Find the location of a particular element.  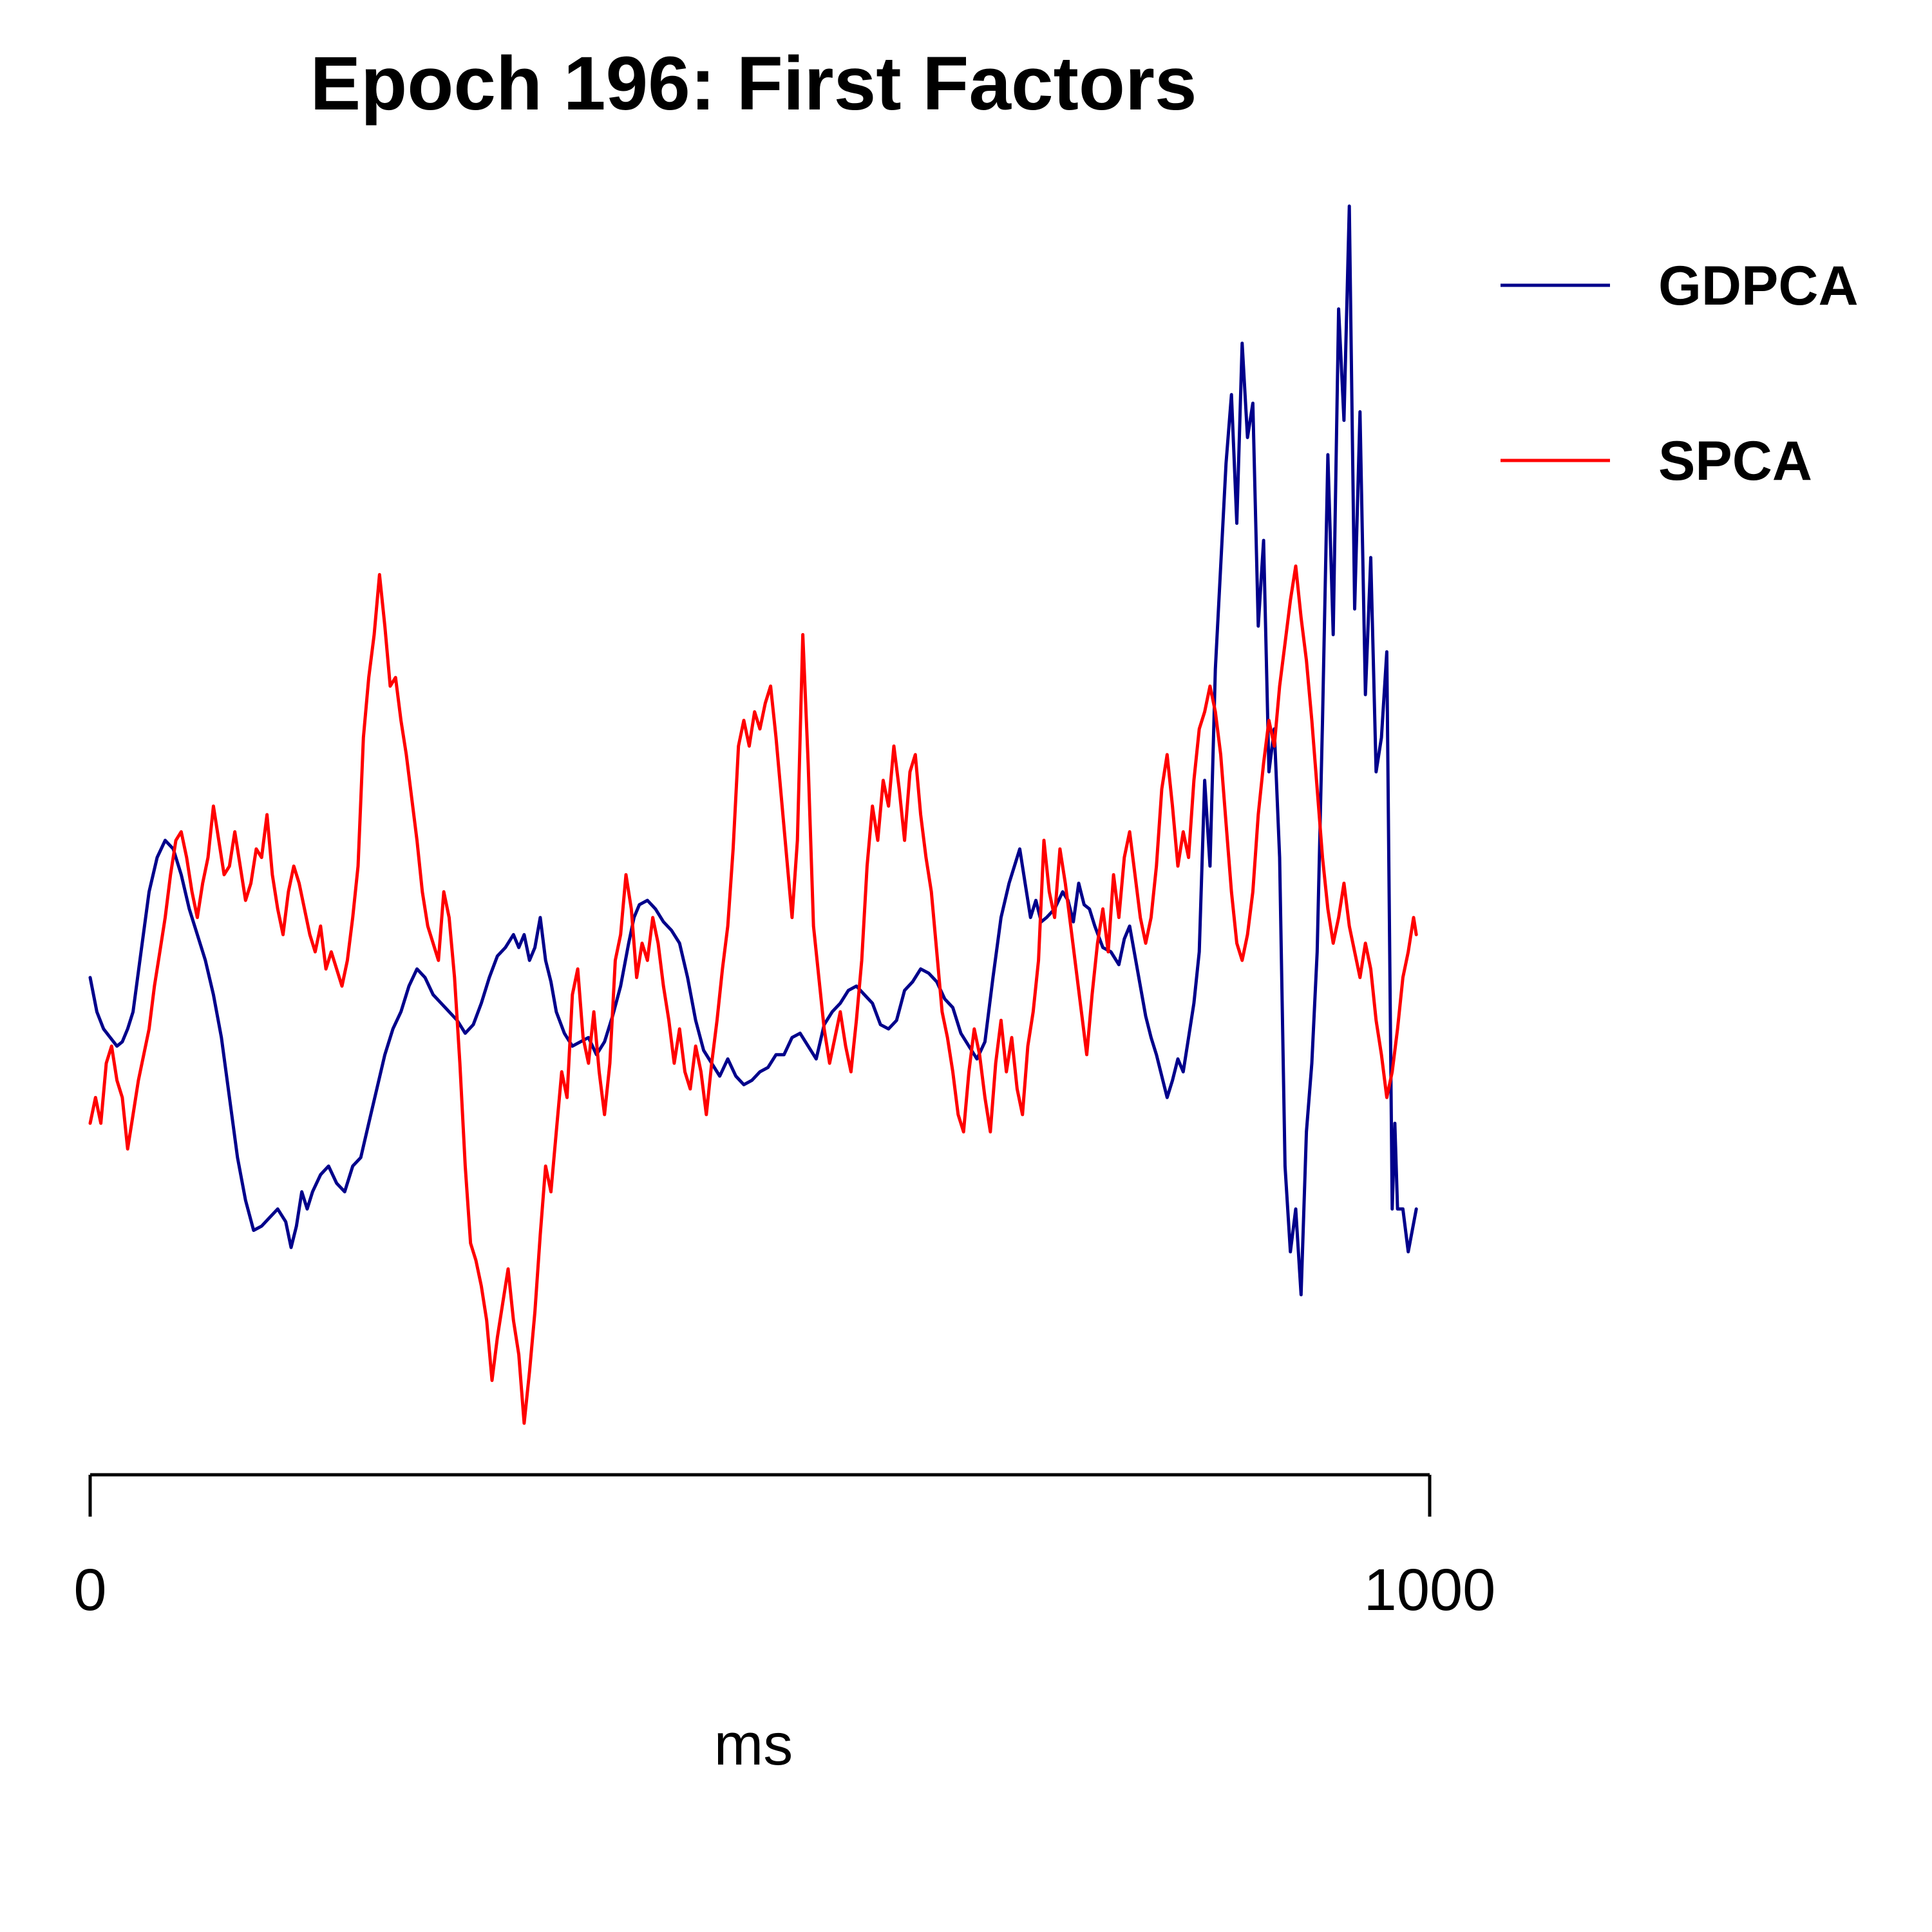

x-axis-label: ms is located at coordinates (753, 1744).